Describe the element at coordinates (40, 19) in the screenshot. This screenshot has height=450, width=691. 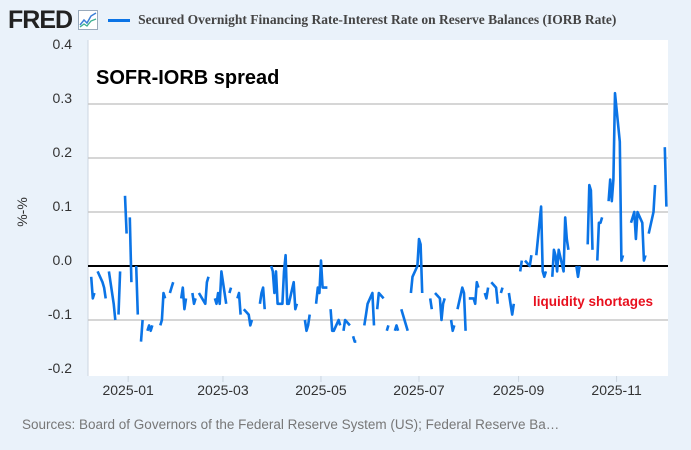
I see `fred-logo: FRED` at that location.